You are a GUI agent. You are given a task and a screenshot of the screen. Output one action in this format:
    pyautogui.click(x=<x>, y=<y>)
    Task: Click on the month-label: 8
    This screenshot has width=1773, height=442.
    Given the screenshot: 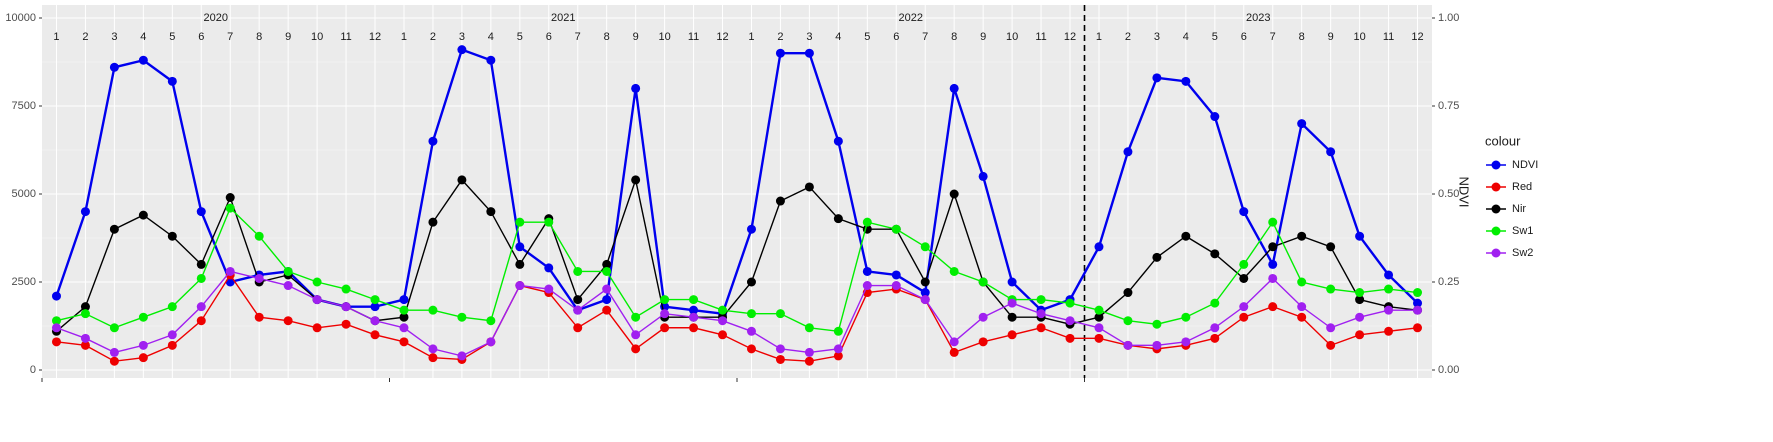 What is the action you would take?
    pyautogui.click(x=954, y=37)
    